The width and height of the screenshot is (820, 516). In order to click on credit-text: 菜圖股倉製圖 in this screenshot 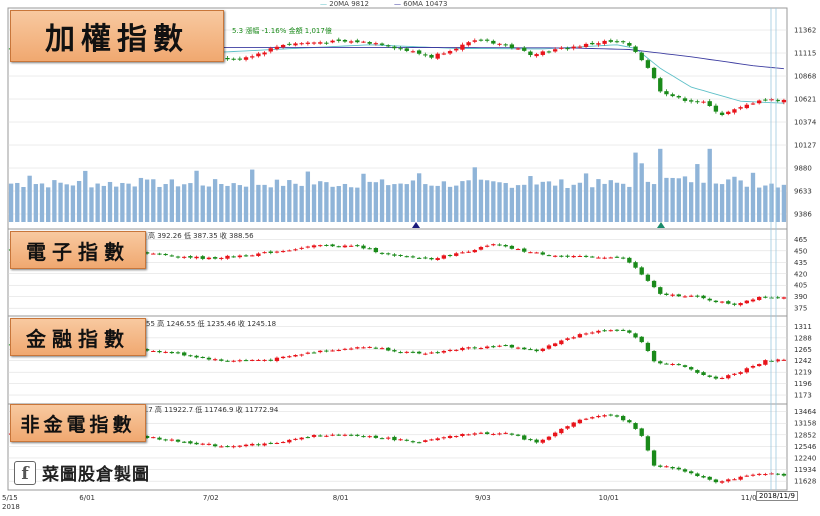, I will do `click(96, 475)`.